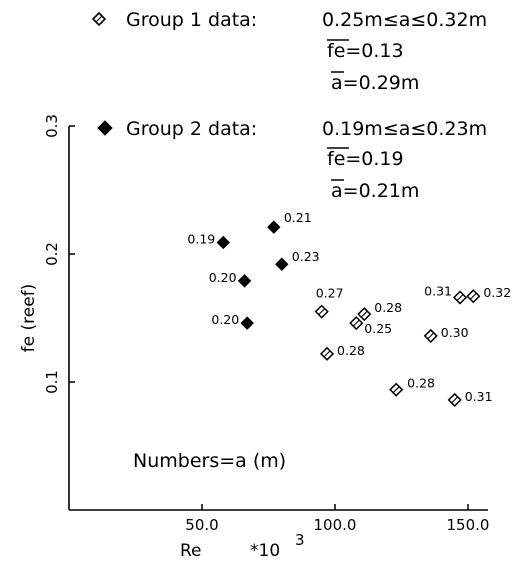 The width and height of the screenshot is (523, 563). What do you see at coordinates (191, 551) in the screenshot?
I see `x-axis-title: Re` at bounding box center [191, 551].